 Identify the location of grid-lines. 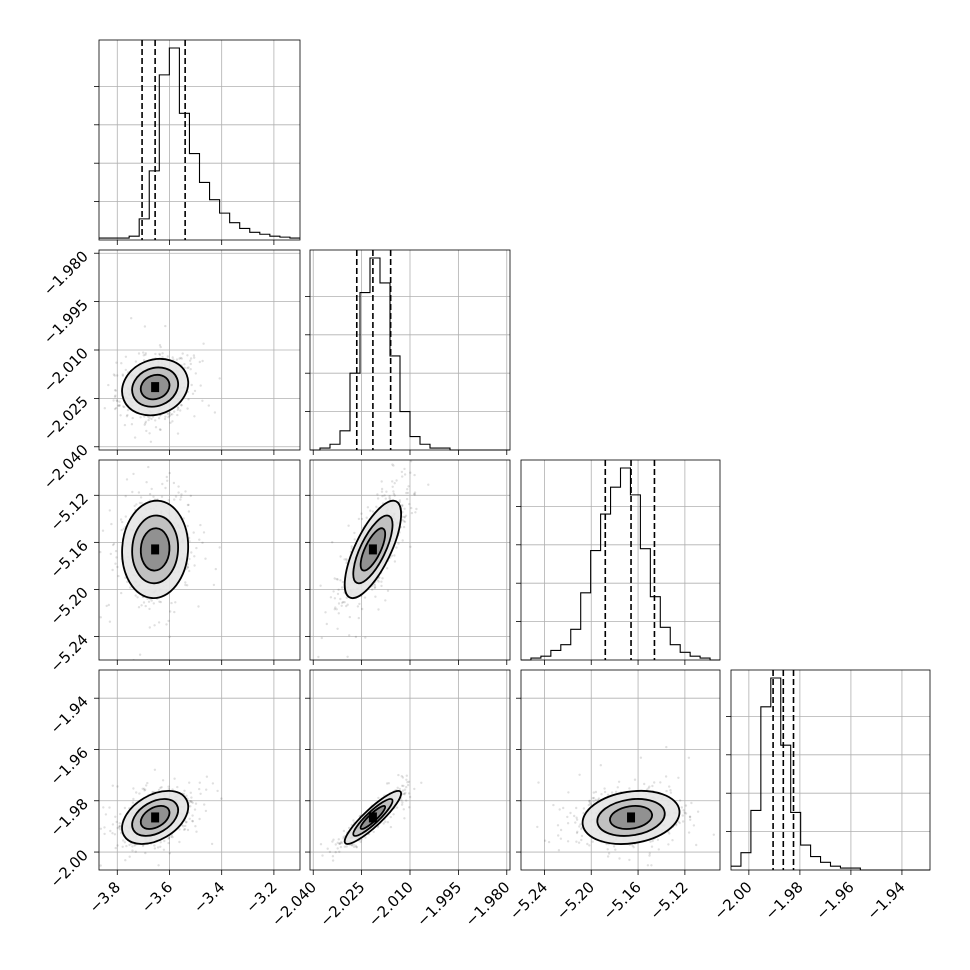
(620, 770).